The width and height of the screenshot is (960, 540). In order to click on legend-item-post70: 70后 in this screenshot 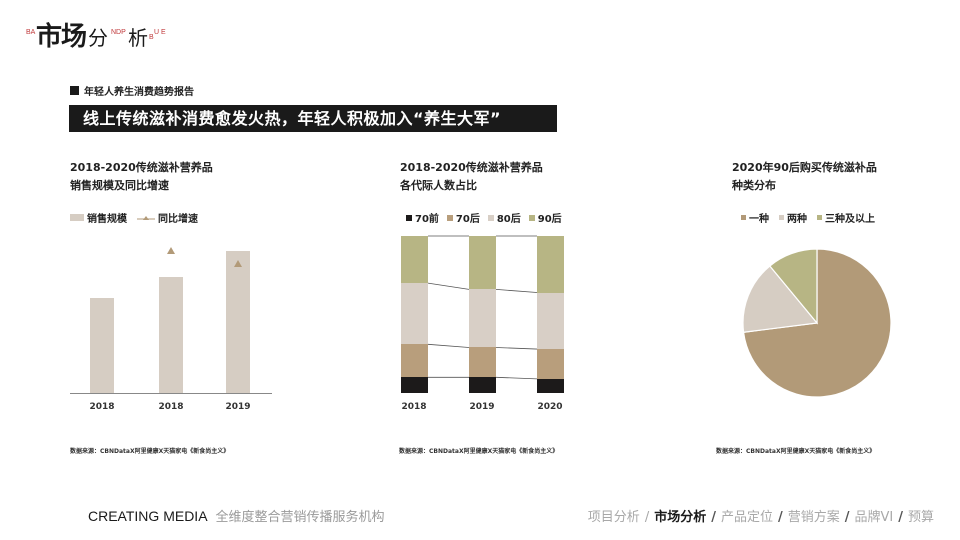, I will do `click(463, 217)`.